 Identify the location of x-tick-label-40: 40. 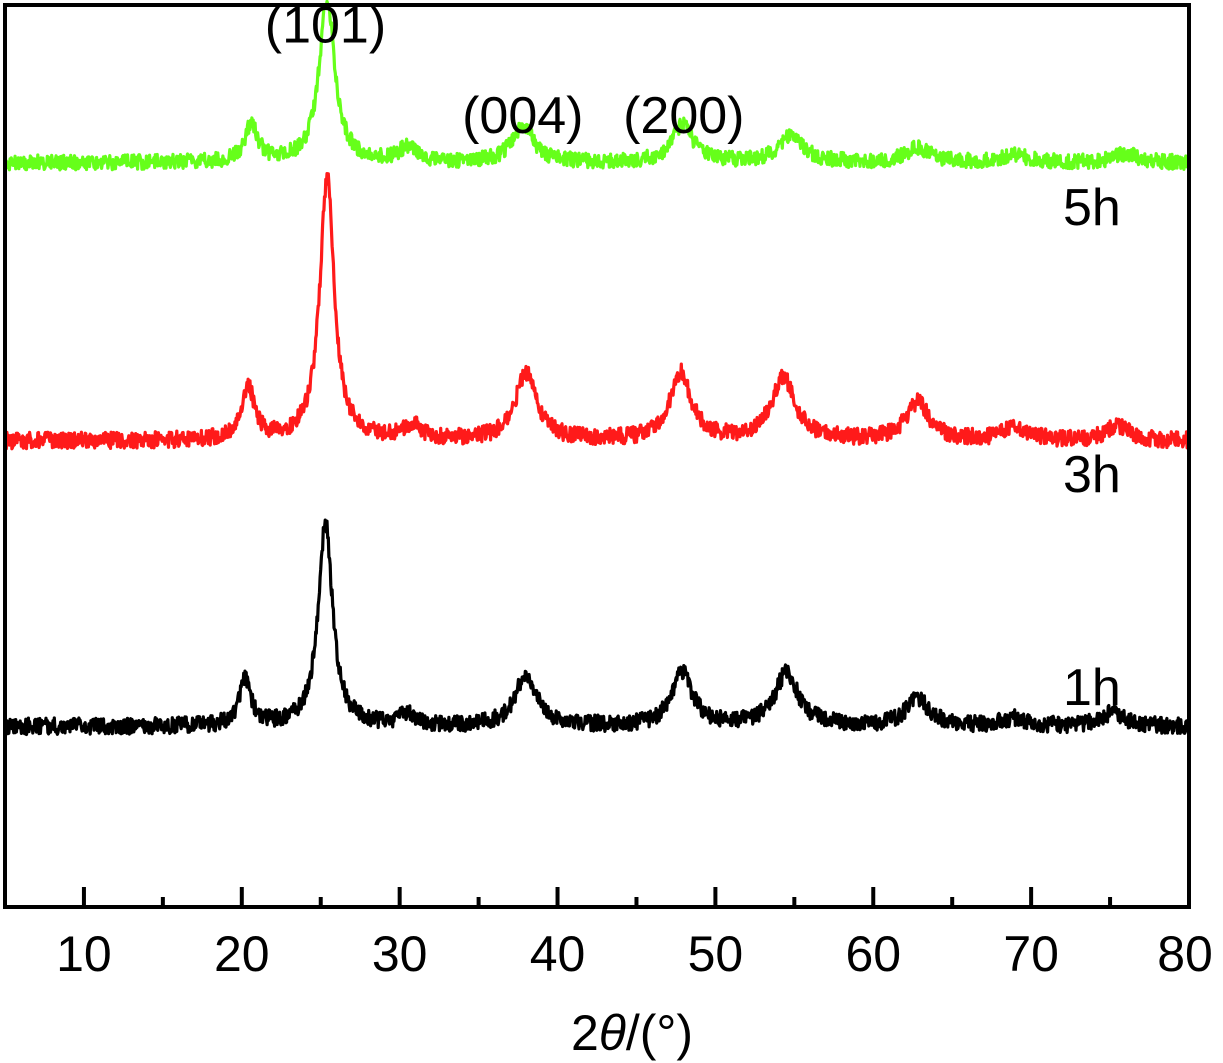
(558, 954).